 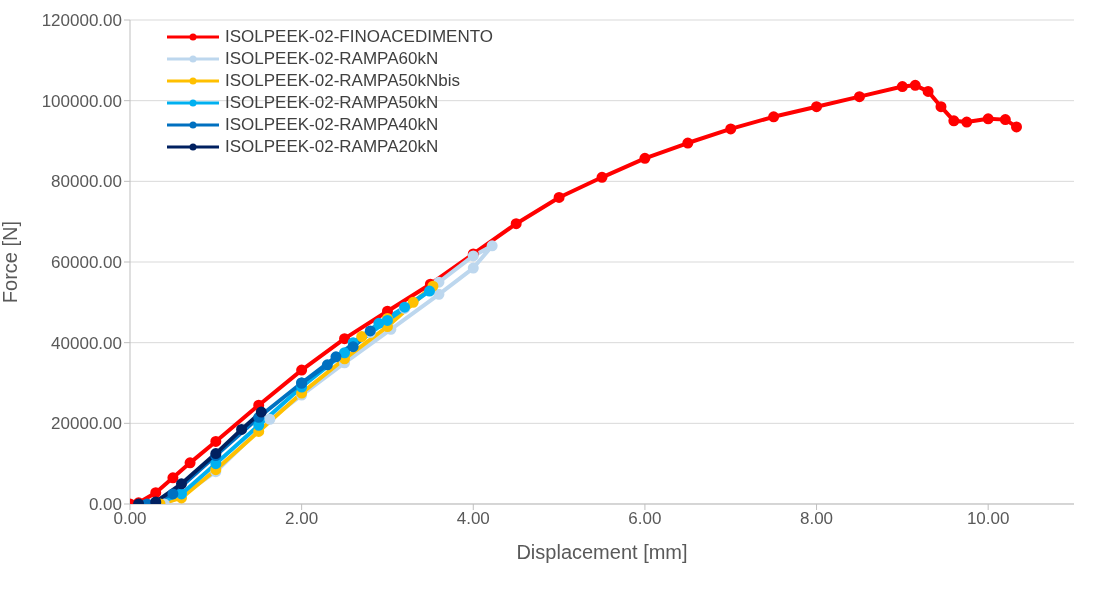 I want to click on legend-label: ISOLPEEK-02-RAMPA60kN, so click(x=332, y=59).